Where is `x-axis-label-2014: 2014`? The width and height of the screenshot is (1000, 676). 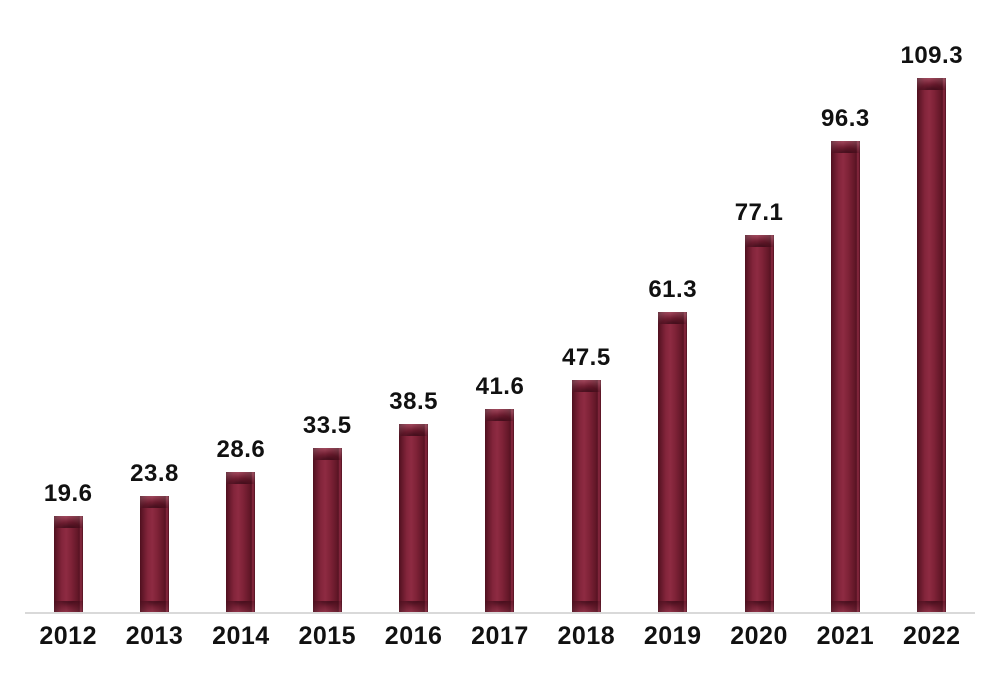 x-axis-label-2014: 2014 is located at coordinates (241, 636).